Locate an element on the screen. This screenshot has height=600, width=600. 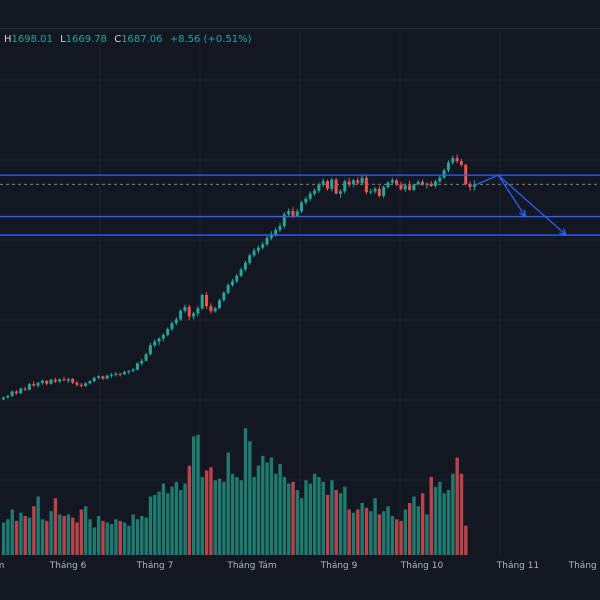
high-value: 1698.01 is located at coordinates (32, 39).